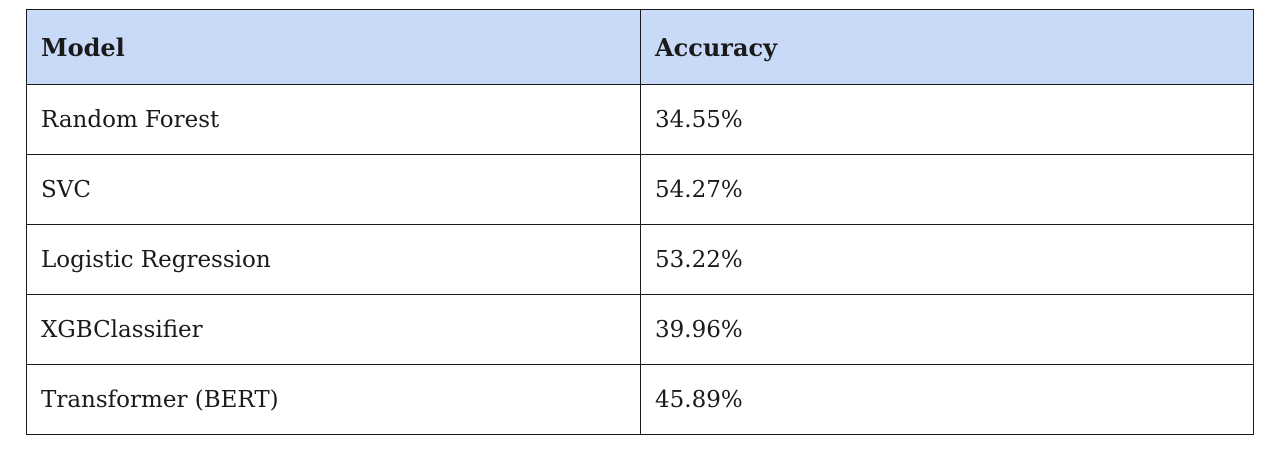 The width and height of the screenshot is (1278, 453). I want to click on cell-model: SVC, so click(333, 189).